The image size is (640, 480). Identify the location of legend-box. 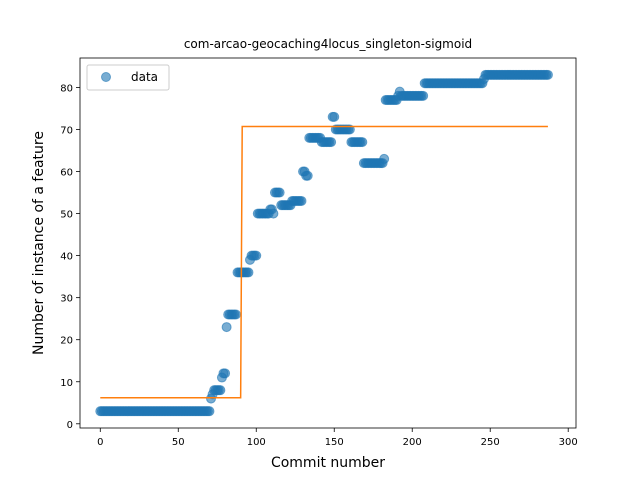
(128, 77).